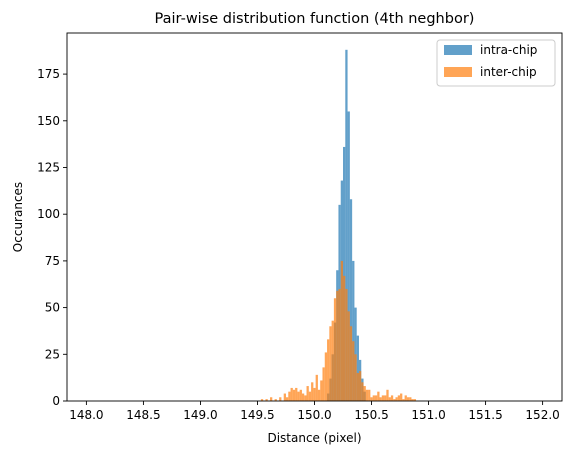 The image size is (571, 455). I want to click on y-tick-label: 175, so click(48, 74).